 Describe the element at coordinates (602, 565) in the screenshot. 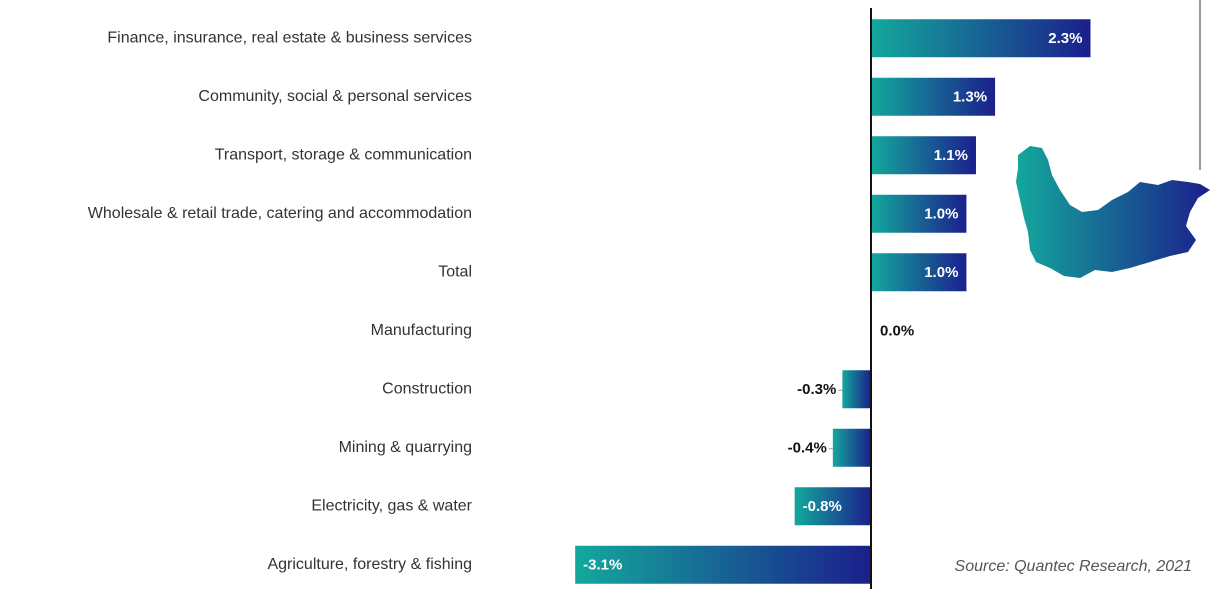

I see `value-label: -3.1%` at that location.